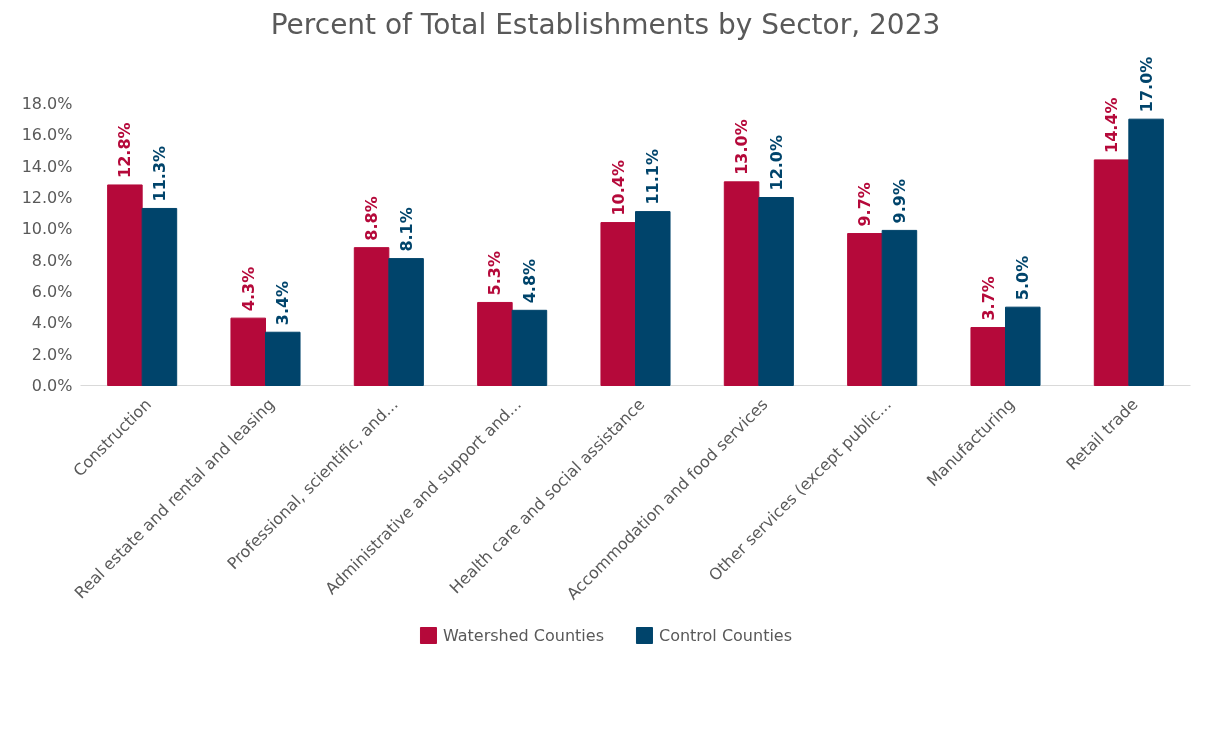 The width and height of the screenshot is (1230, 731). I want to click on y-tick-label: 2.0%, so click(52, 354).